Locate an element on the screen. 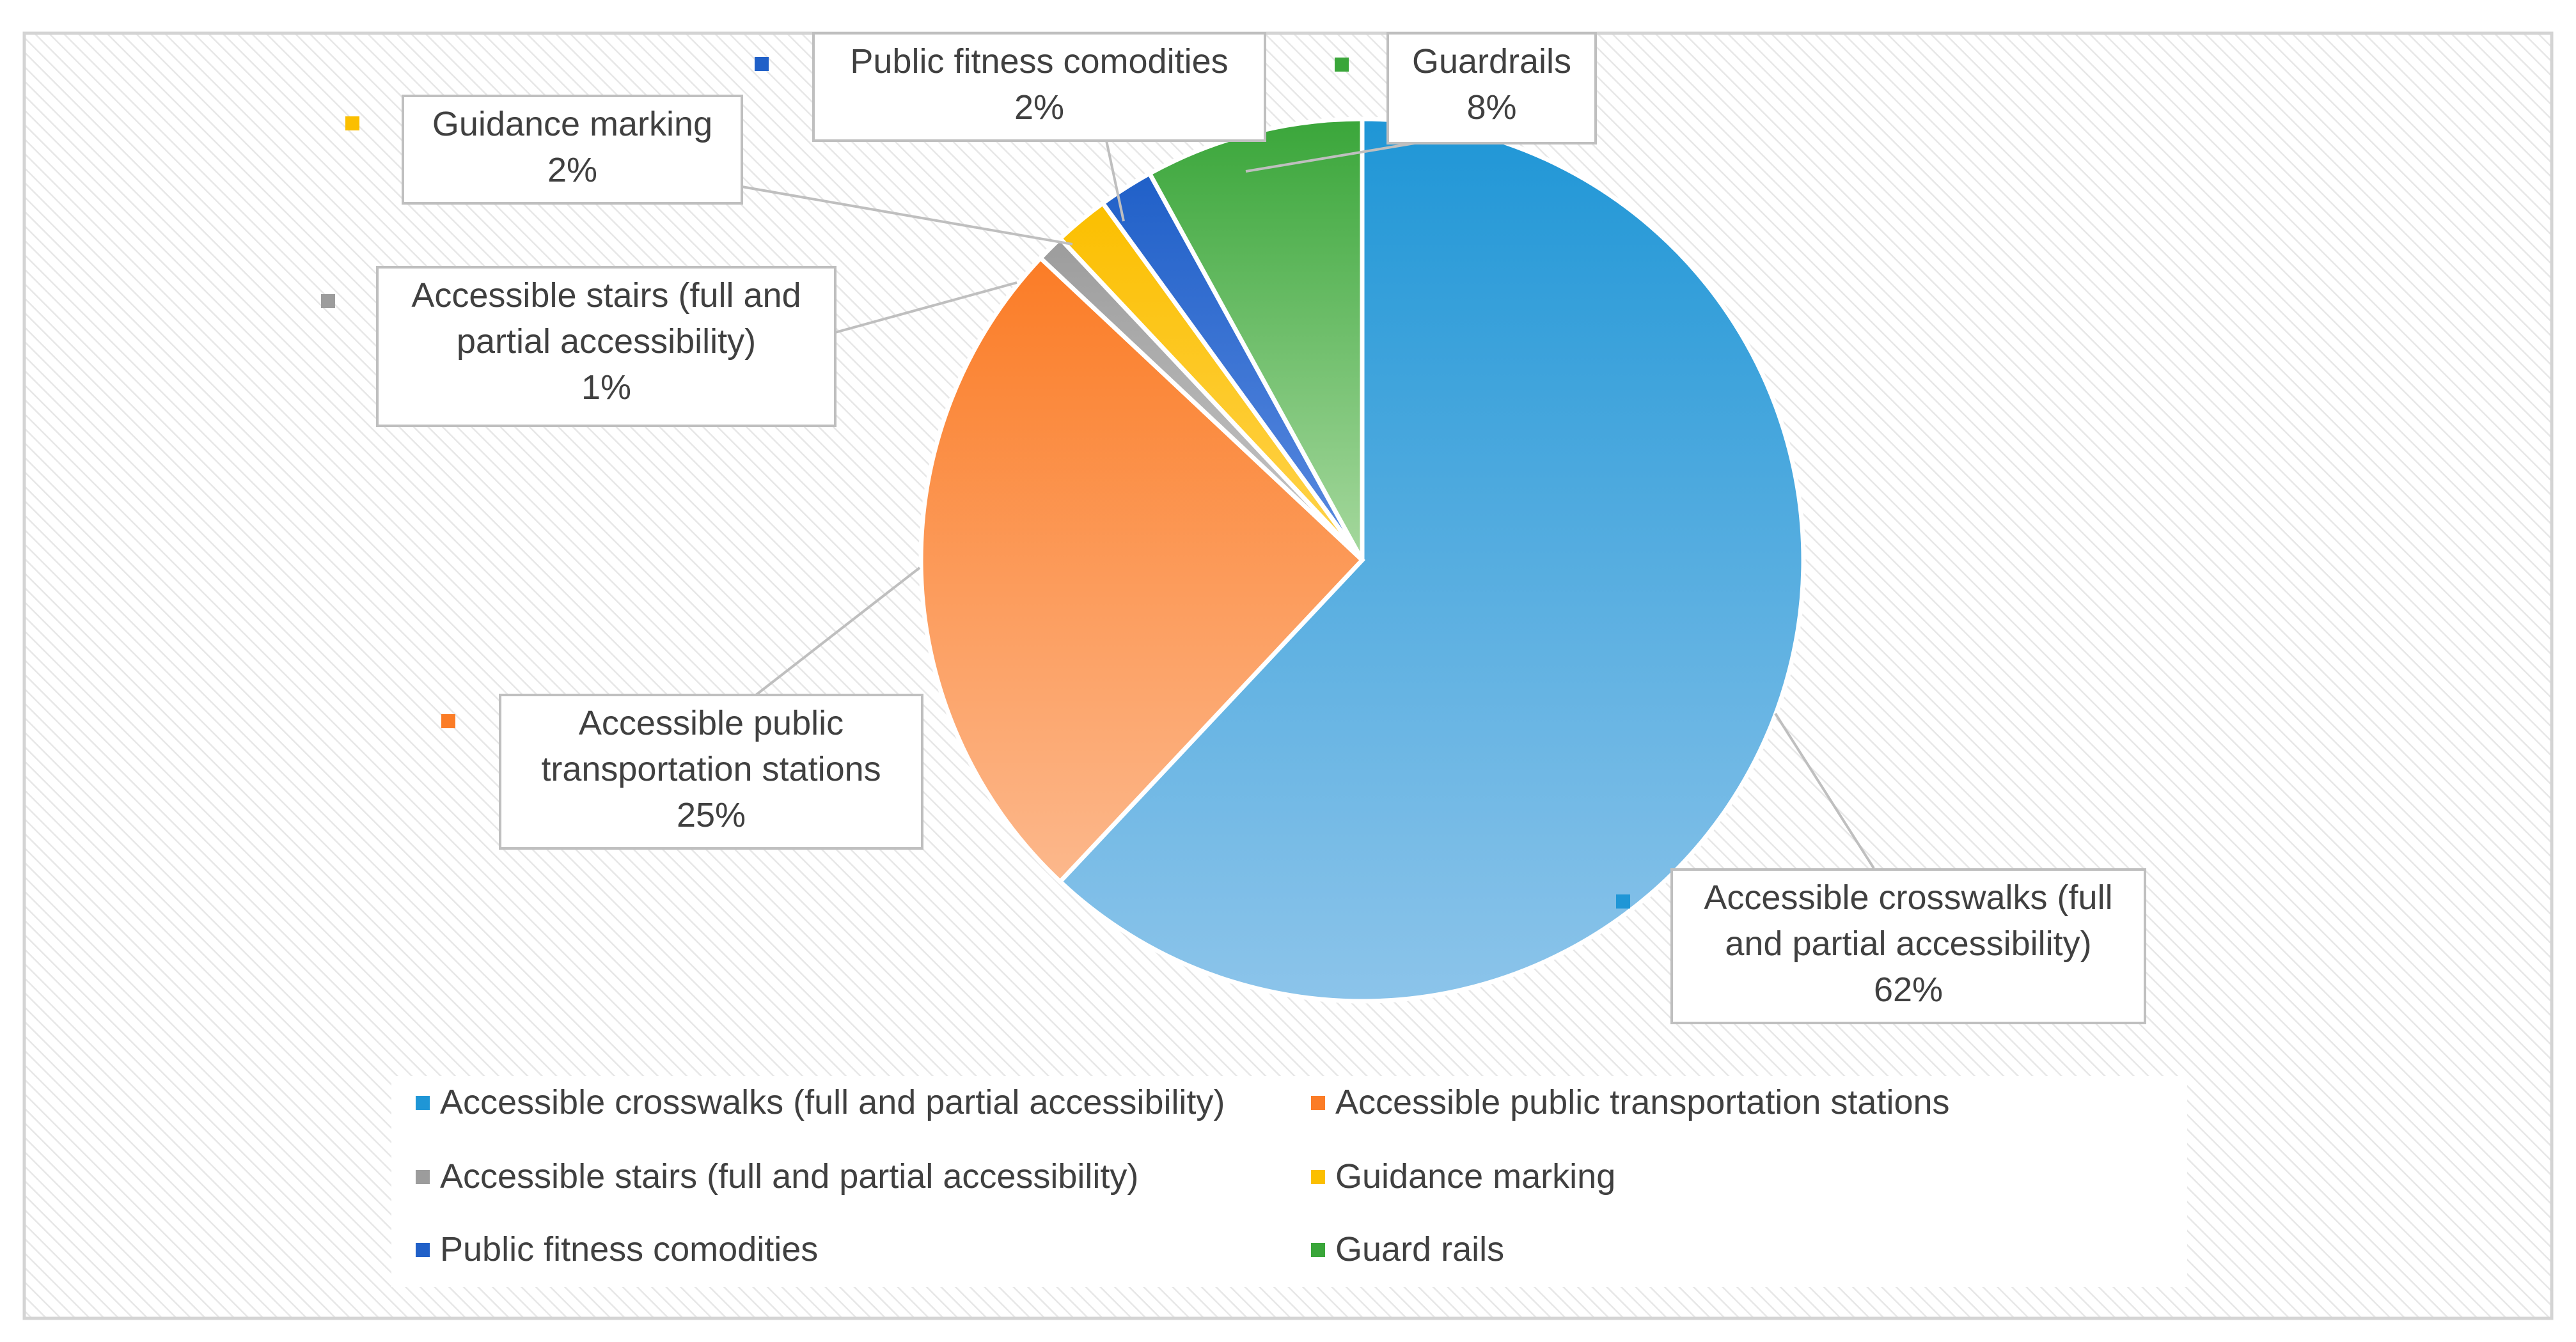 The height and width of the screenshot is (1342, 2576). label-category-text: transportation stations is located at coordinates (711, 769).